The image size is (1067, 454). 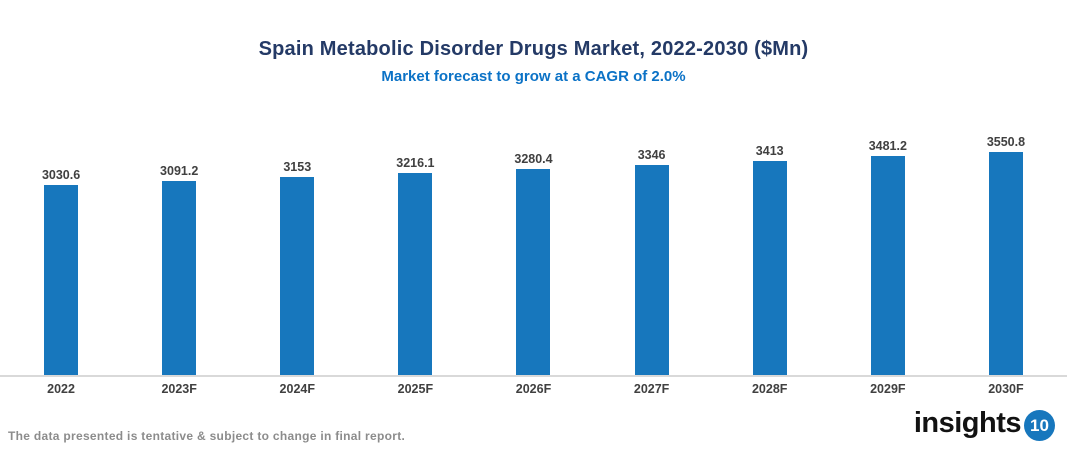 I want to click on x-axis-label: 2029F, so click(x=888, y=389).